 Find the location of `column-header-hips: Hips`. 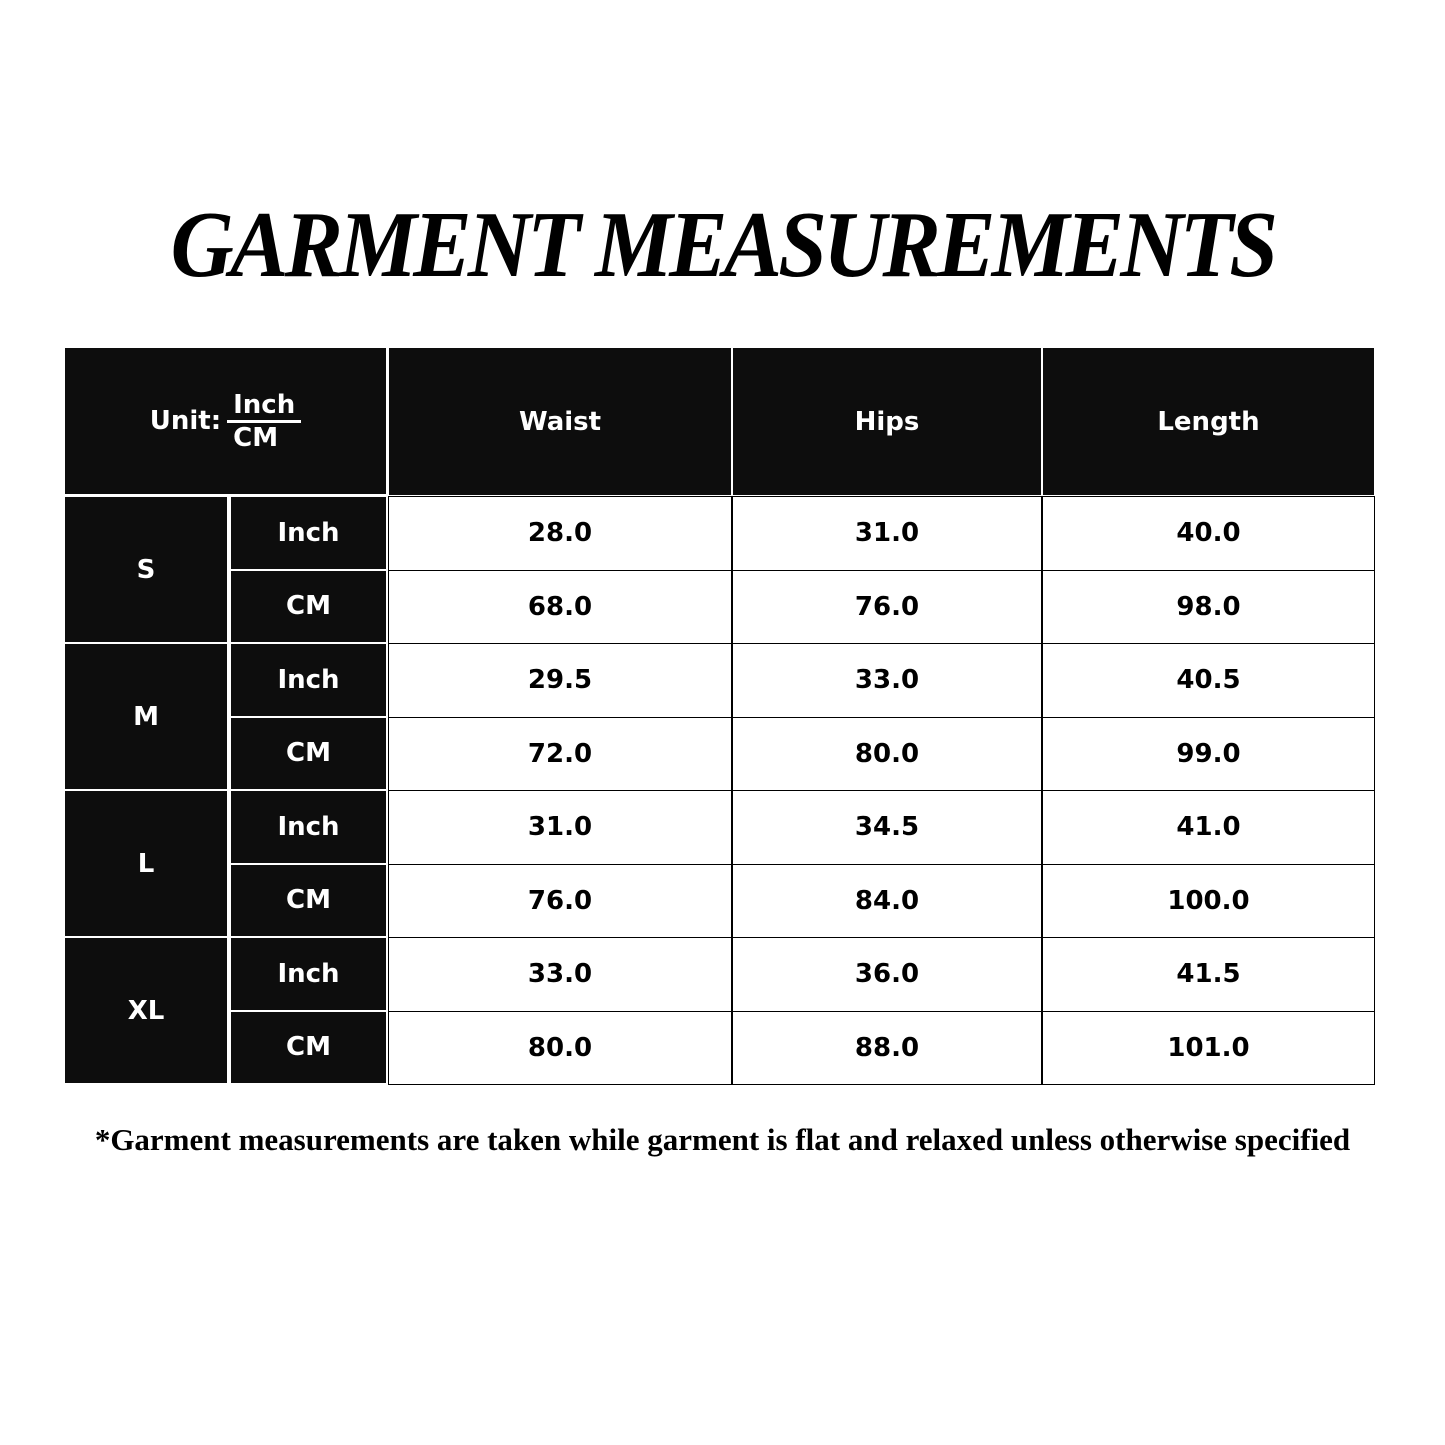

column-header-hips: Hips is located at coordinates (887, 421).